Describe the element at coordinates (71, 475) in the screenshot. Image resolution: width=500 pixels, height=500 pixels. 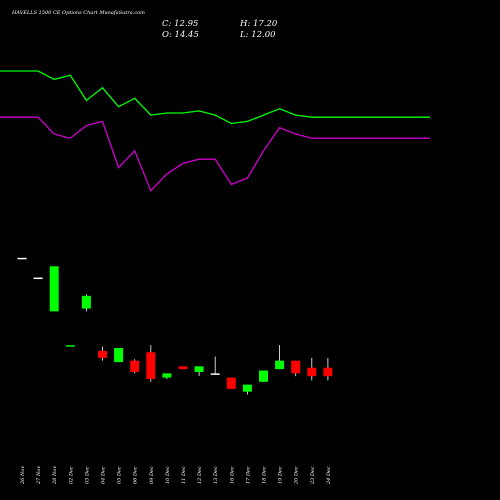
I see `x-tick-label: 02 Dec` at that location.